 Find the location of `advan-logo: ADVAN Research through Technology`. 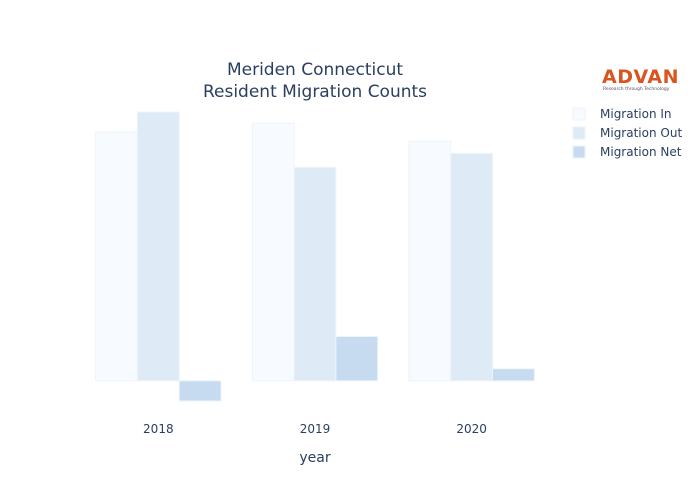

advan-logo: ADVAN Research through Technology is located at coordinates (640, 79).